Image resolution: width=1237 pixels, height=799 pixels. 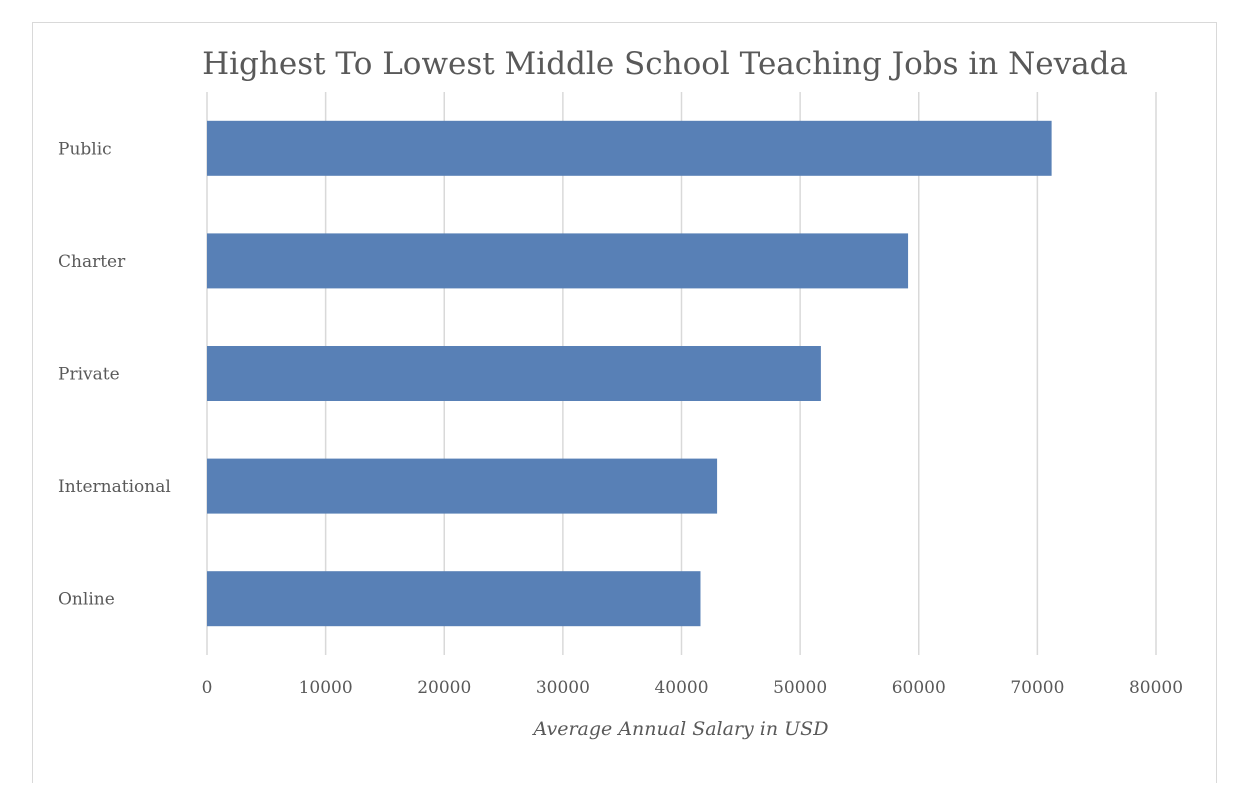 What do you see at coordinates (629, 148) in the screenshot?
I see `bar-public` at bounding box center [629, 148].